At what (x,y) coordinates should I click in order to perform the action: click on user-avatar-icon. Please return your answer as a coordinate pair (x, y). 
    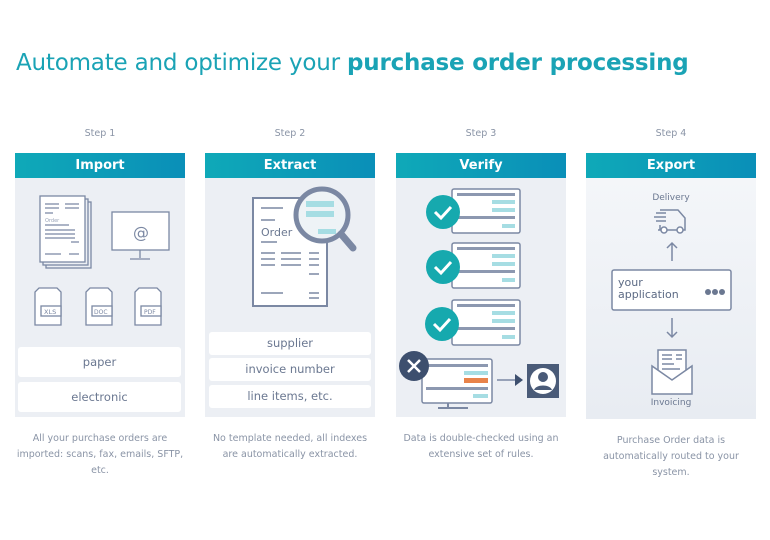
    Looking at the image, I should click on (543, 381).